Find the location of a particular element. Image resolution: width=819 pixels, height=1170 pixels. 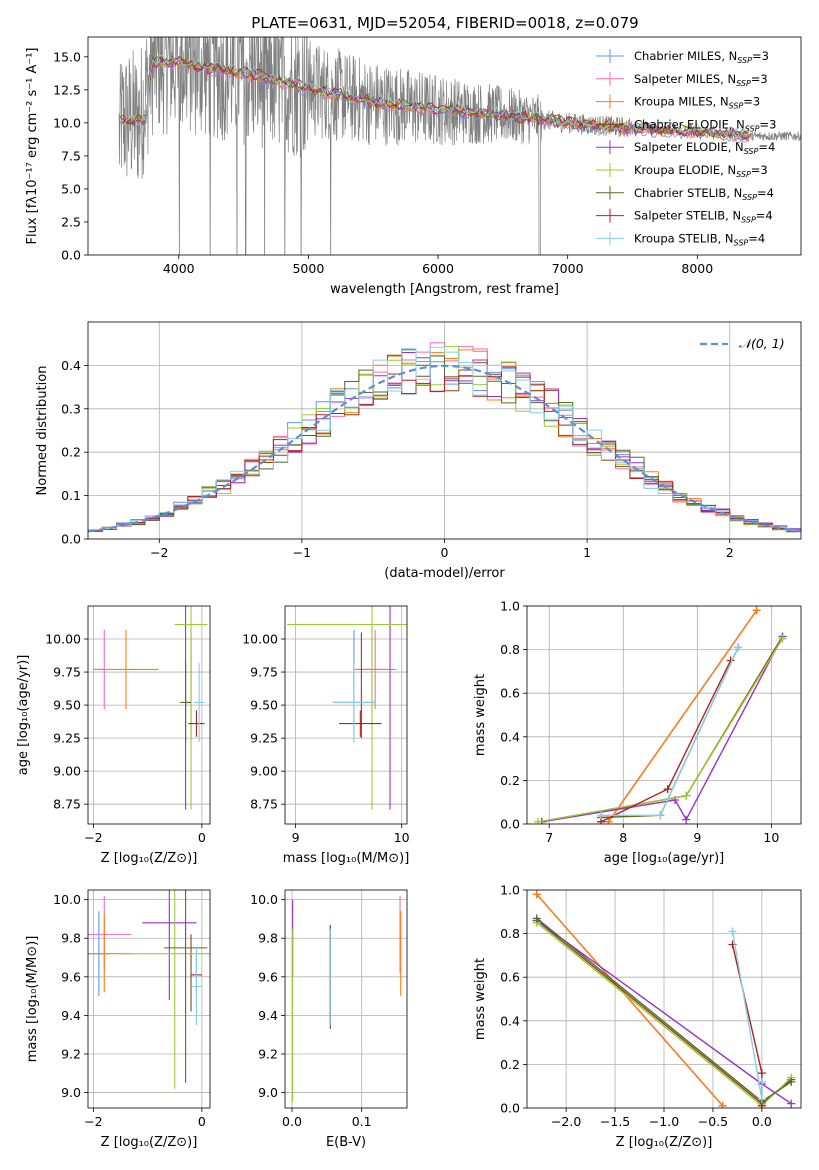

weight-series-salpeter-elodie is located at coordinates (662, 728).